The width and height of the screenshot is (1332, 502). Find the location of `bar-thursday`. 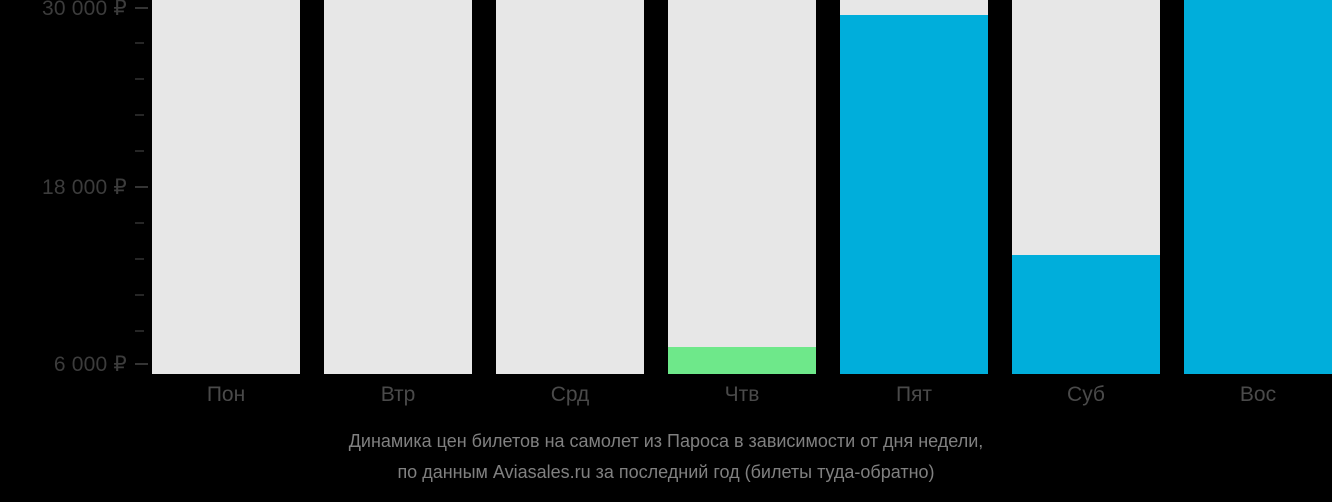

bar-thursday is located at coordinates (742, 187).